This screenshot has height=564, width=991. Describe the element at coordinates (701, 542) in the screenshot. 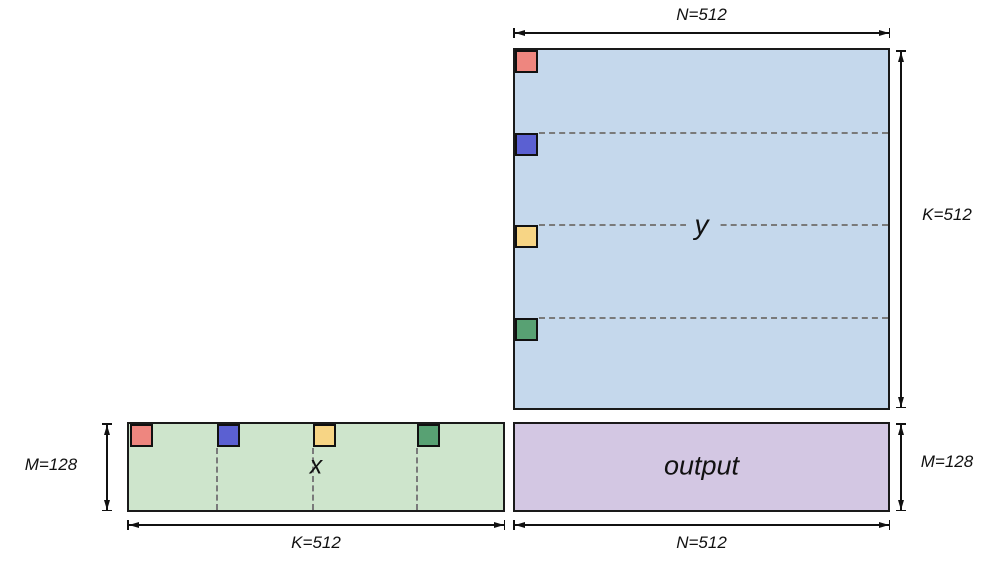

I see `dimension-label-n-bottom: N=512` at that location.